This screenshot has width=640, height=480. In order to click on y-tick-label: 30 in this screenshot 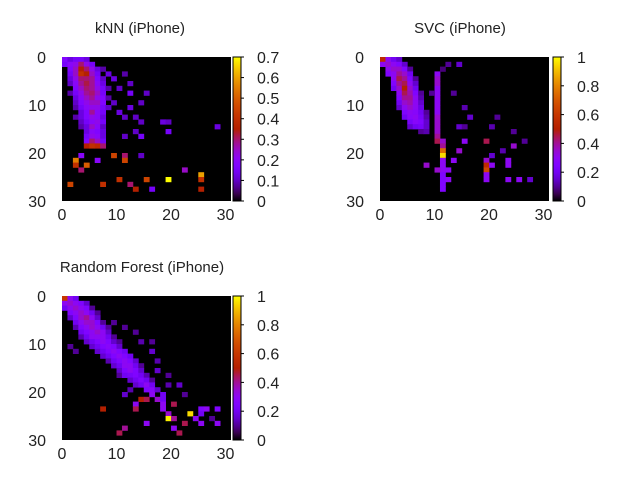, I will do `click(37, 202)`.